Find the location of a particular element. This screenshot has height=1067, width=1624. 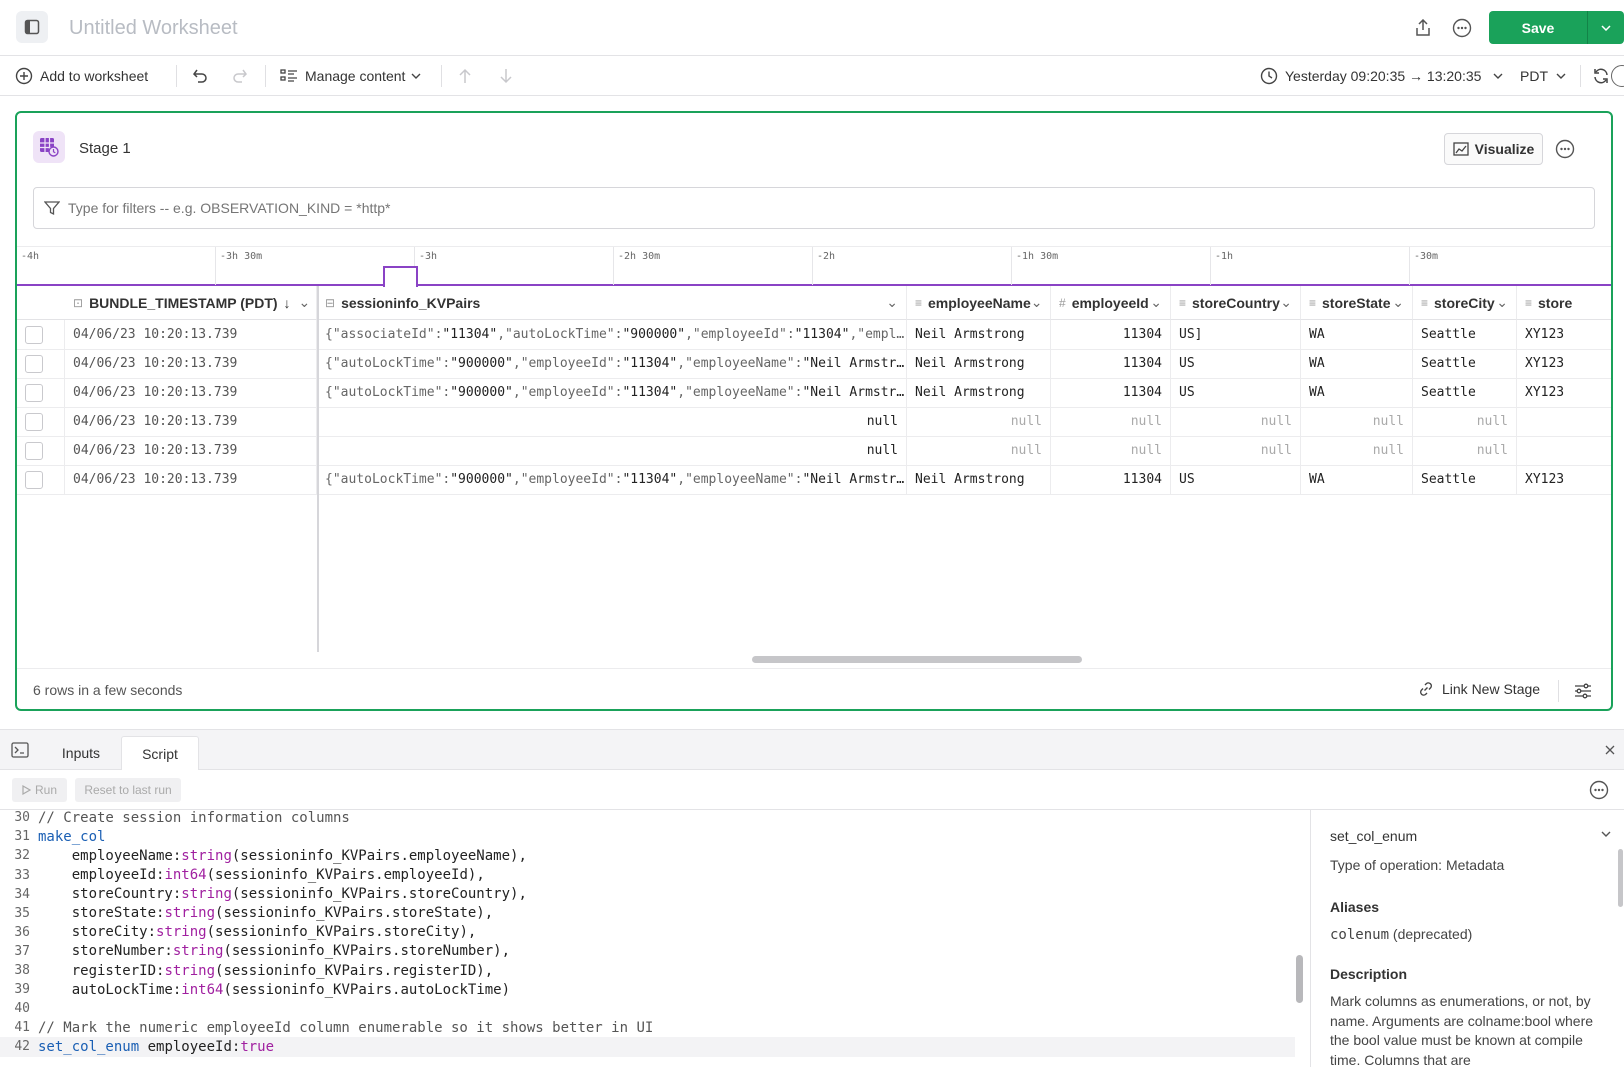

time-range-picker: Yesterday 09:20:35 → 13:20:35 is located at coordinates (1381, 76).